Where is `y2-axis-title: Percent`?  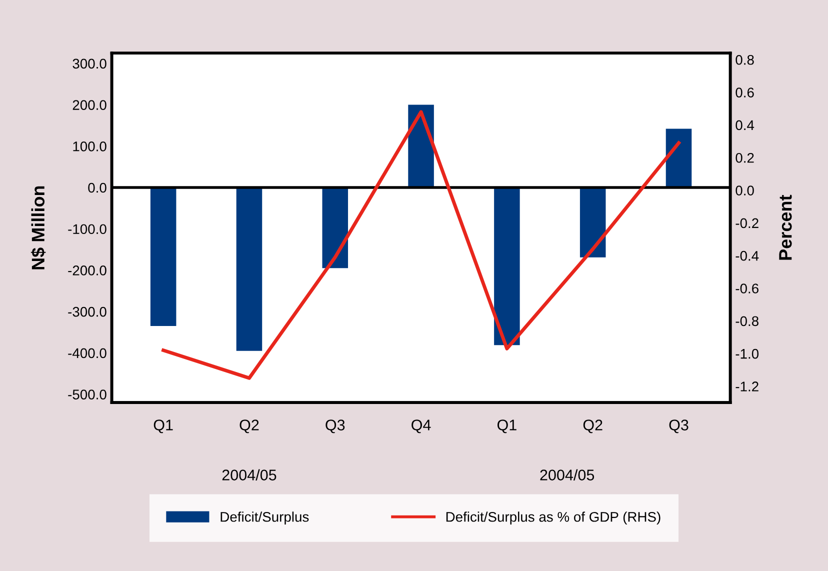 y2-axis-title: Percent is located at coordinates (785, 227).